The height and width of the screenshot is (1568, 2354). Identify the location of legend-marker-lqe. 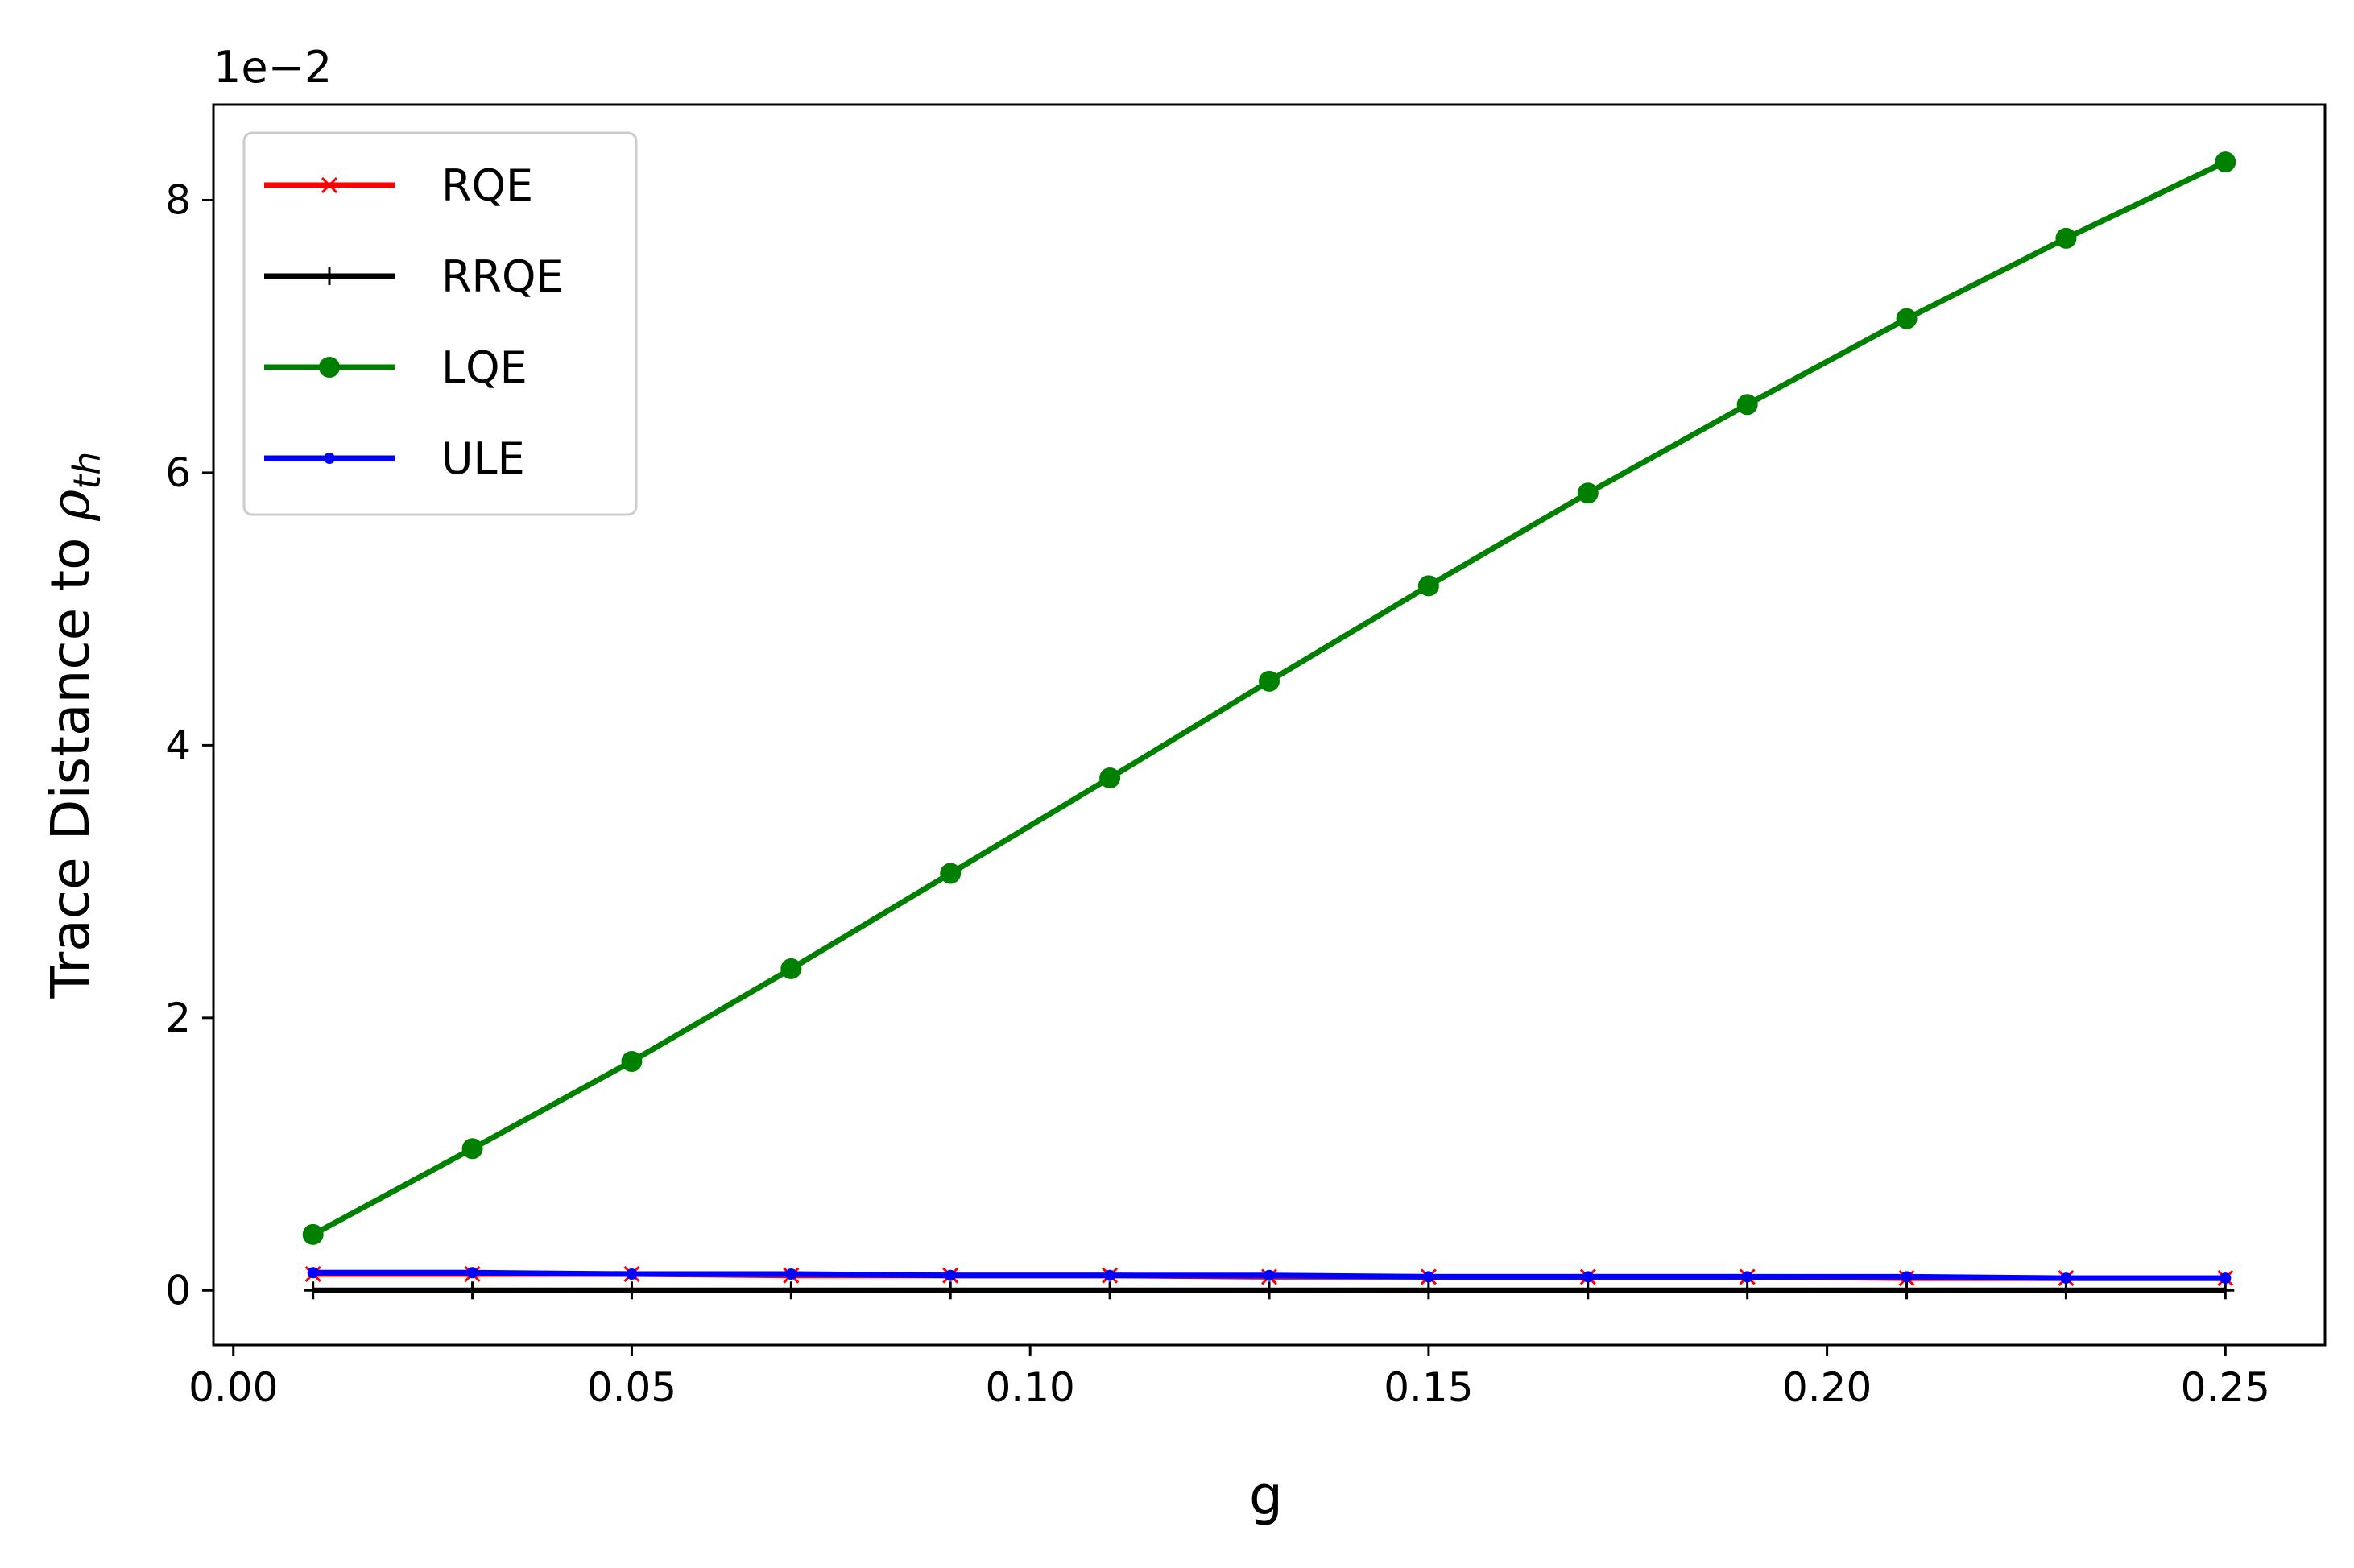
(330, 368).